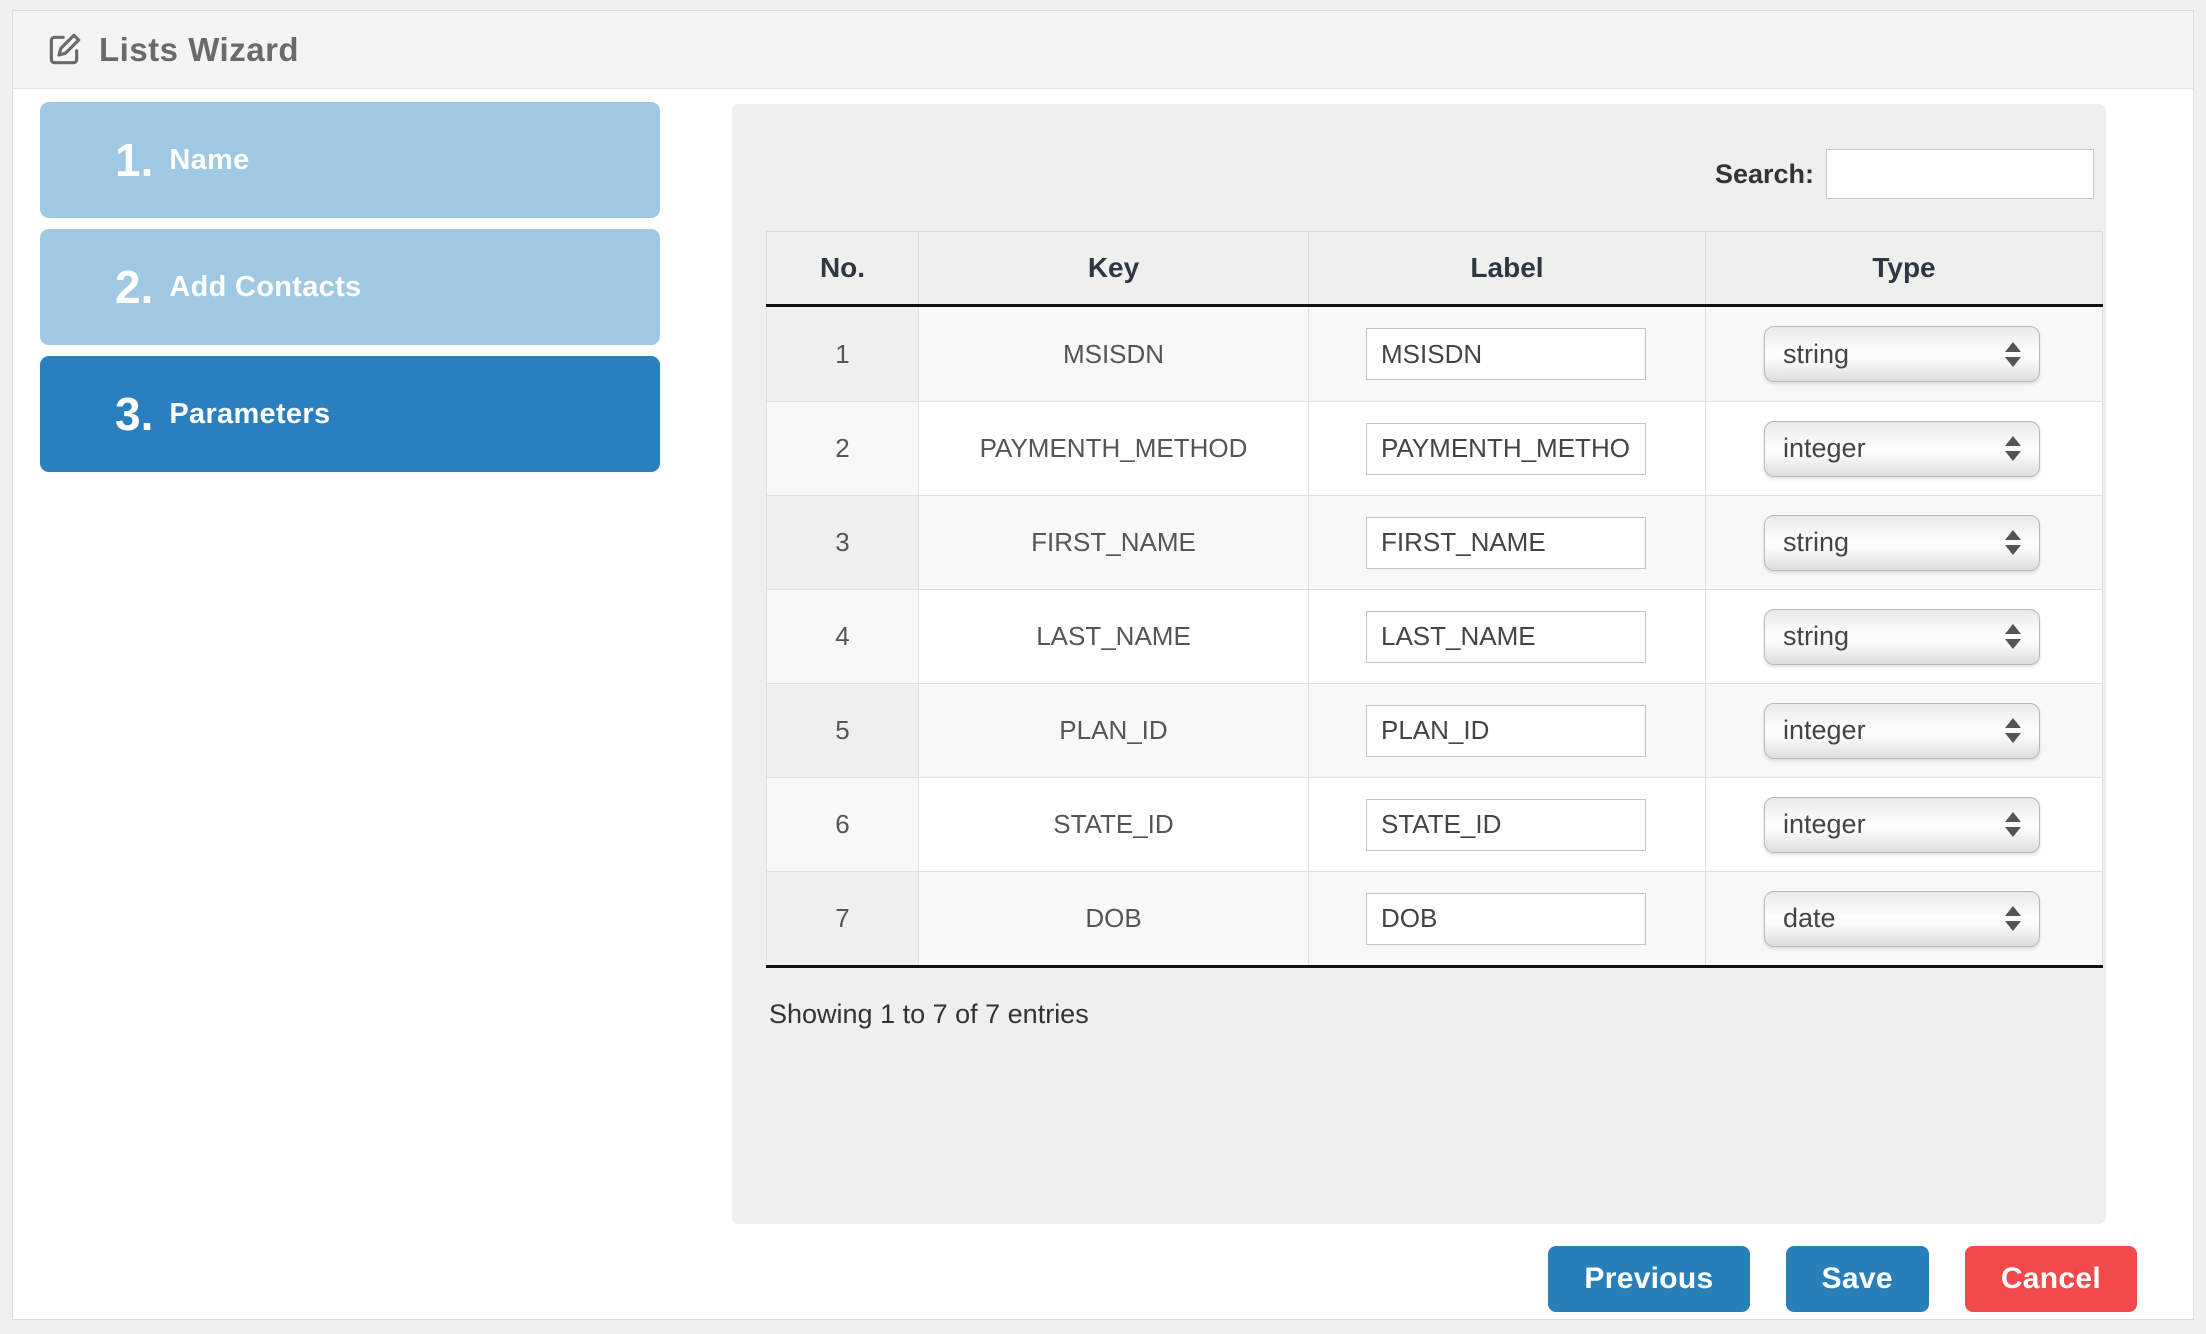 Image resolution: width=2206 pixels, height=1334 pixels. What do you see at coordinates (1103, 50) in the screenshot?
I see `card-header: Lists Wizard` at bounding box center [1103, 50].